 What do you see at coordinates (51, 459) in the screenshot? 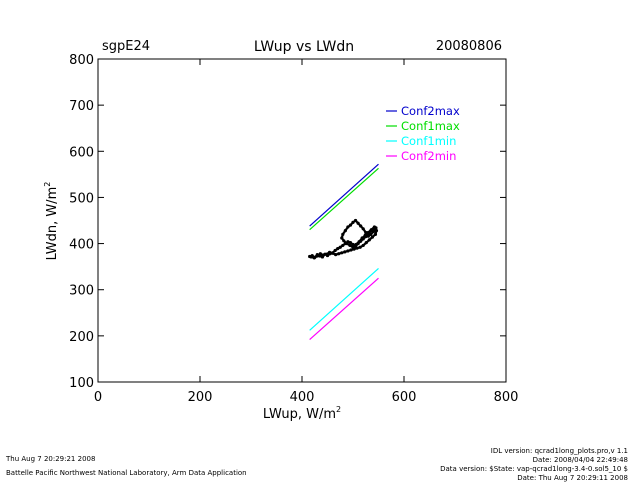
I see `footer-timestamp: Thu Aug 7 20:29:21 2008` at bounding box center [51, 459].